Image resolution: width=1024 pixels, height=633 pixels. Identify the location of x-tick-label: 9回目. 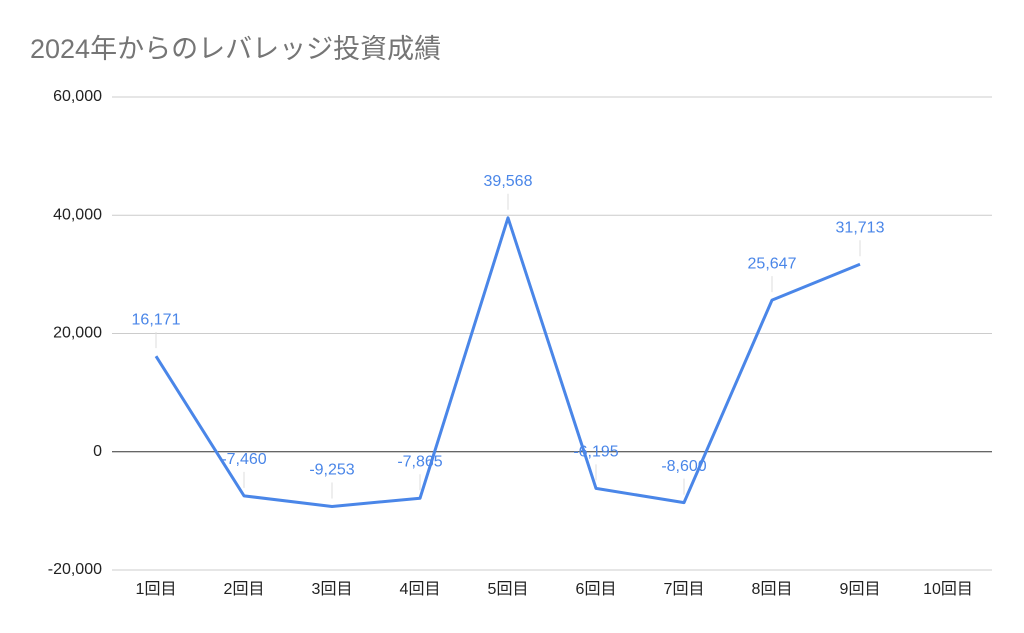
(860, 589).